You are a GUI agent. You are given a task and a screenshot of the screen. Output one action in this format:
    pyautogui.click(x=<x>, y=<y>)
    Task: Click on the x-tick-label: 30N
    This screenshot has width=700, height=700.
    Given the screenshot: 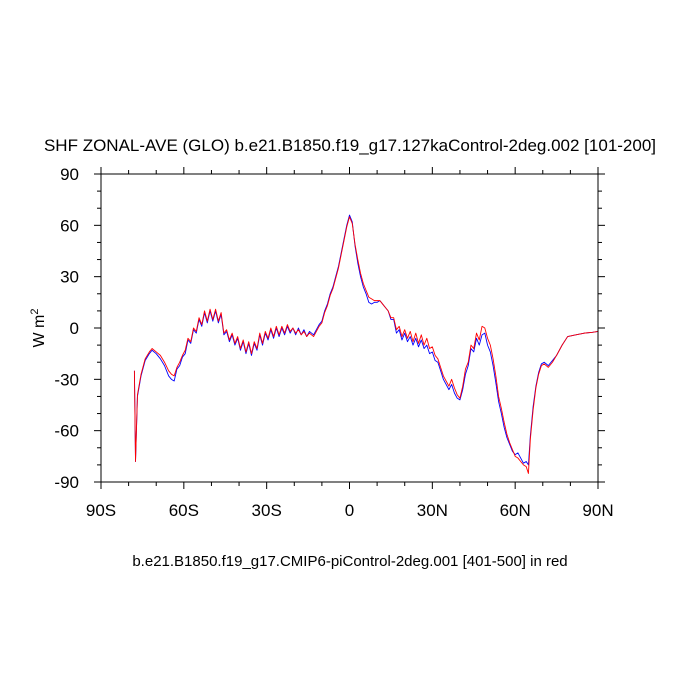 What is the action you would take?
    pyautogui.click(x=432, y=510)
    